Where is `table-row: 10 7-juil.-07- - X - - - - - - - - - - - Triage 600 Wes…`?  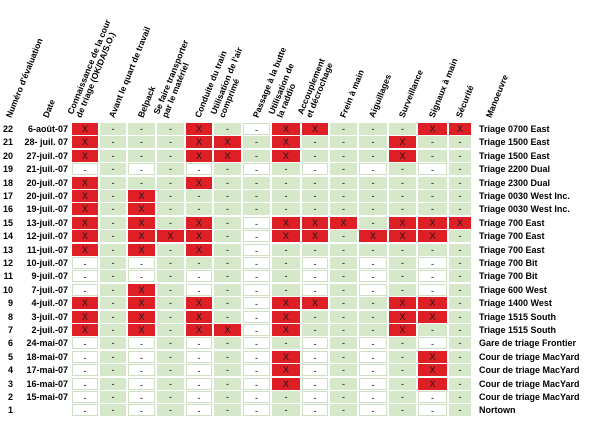
table-row: 10 7-juil.-07- - X - - - - - - - - - - - Triage 600 Wes… is located at coordinates (295, 290).